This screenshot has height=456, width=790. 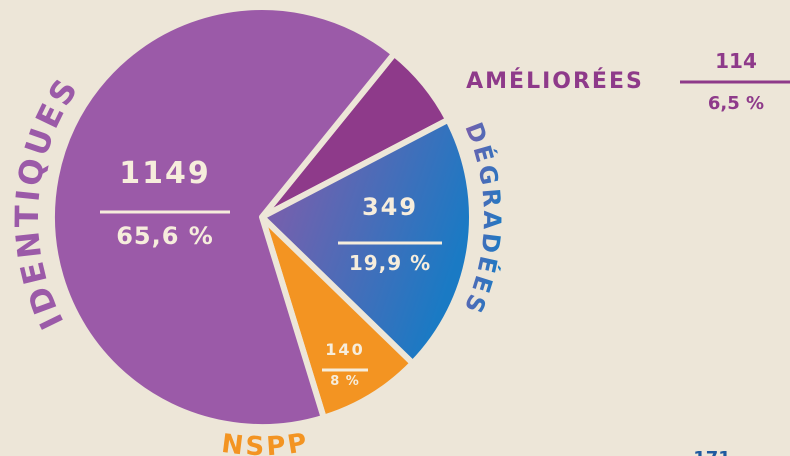 What do you see at coordinates (555, 81) in the screenshot?
I see `category-label: AMÉLIORÉES` at bounding box center [555, 81].